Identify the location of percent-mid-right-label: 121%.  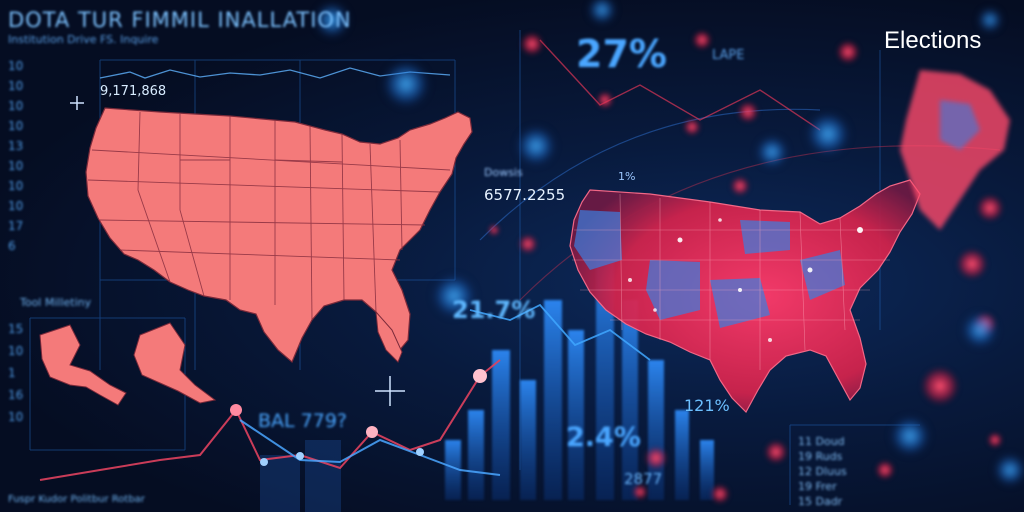
(707, 405).